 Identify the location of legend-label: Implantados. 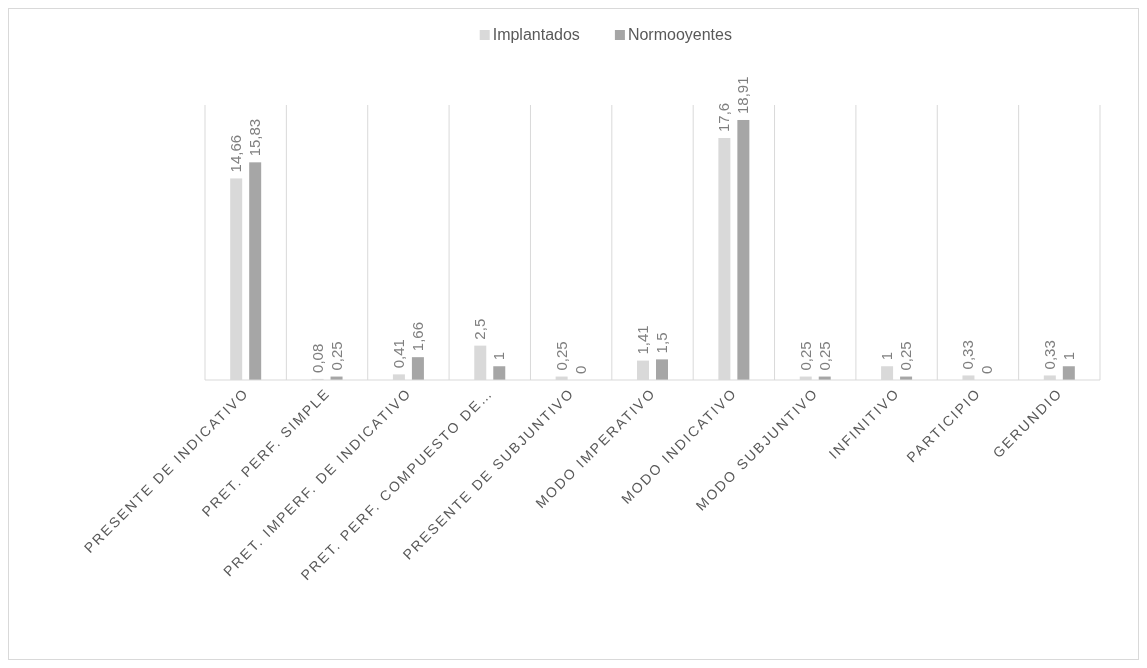
(536, 34).